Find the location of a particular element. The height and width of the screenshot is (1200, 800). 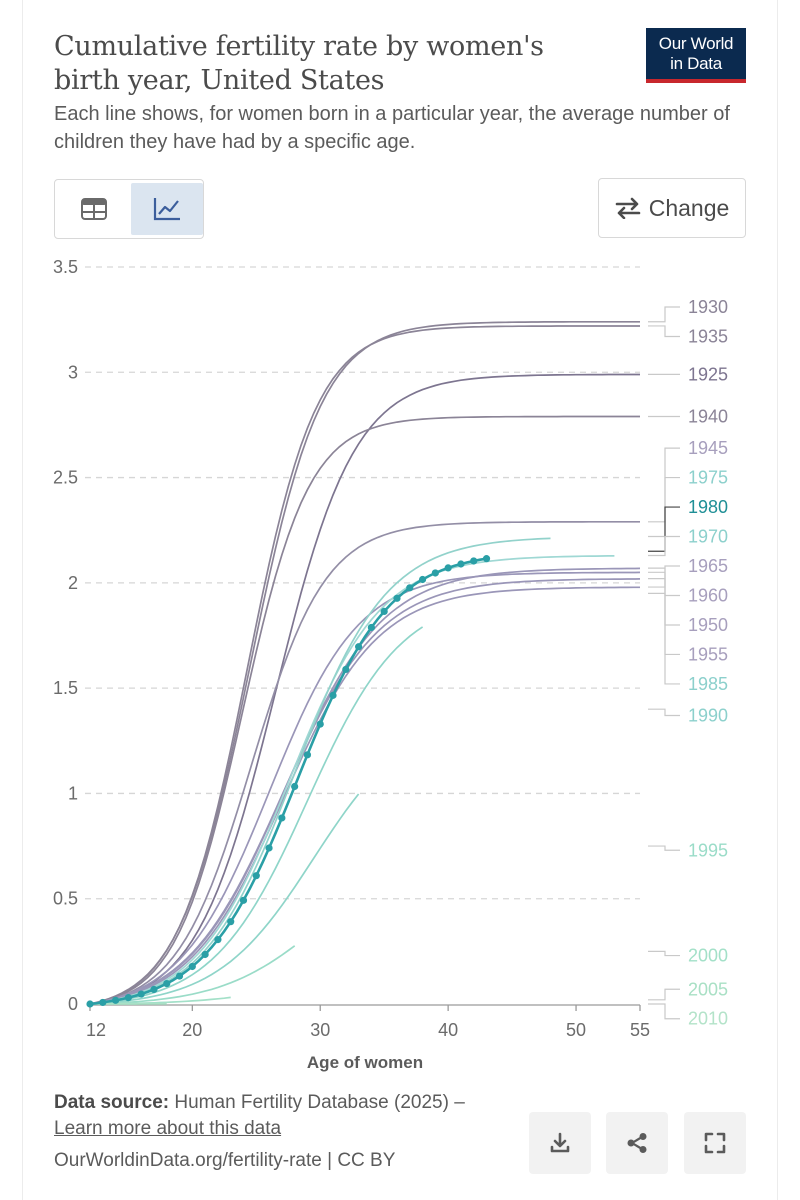

legend-label-2010: 2010 is located at coordinates (688, 1016).